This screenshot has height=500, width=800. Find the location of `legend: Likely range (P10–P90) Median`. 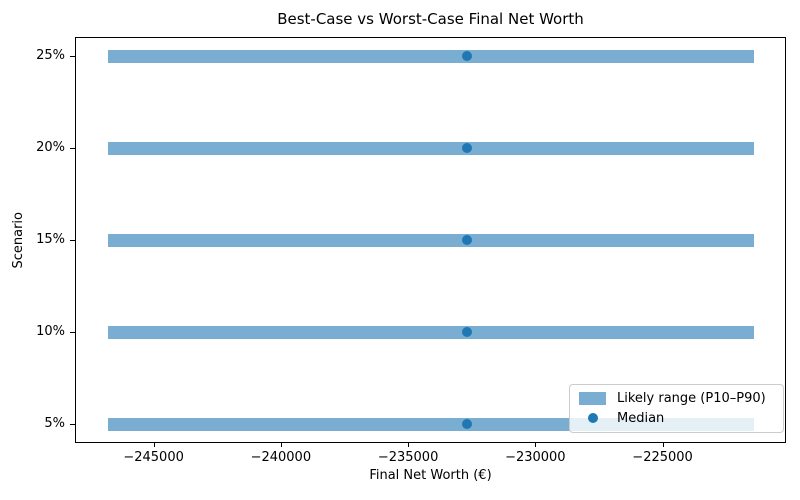

legend: Likely range (P10–P90) Median is located at coordinates (676, 408).